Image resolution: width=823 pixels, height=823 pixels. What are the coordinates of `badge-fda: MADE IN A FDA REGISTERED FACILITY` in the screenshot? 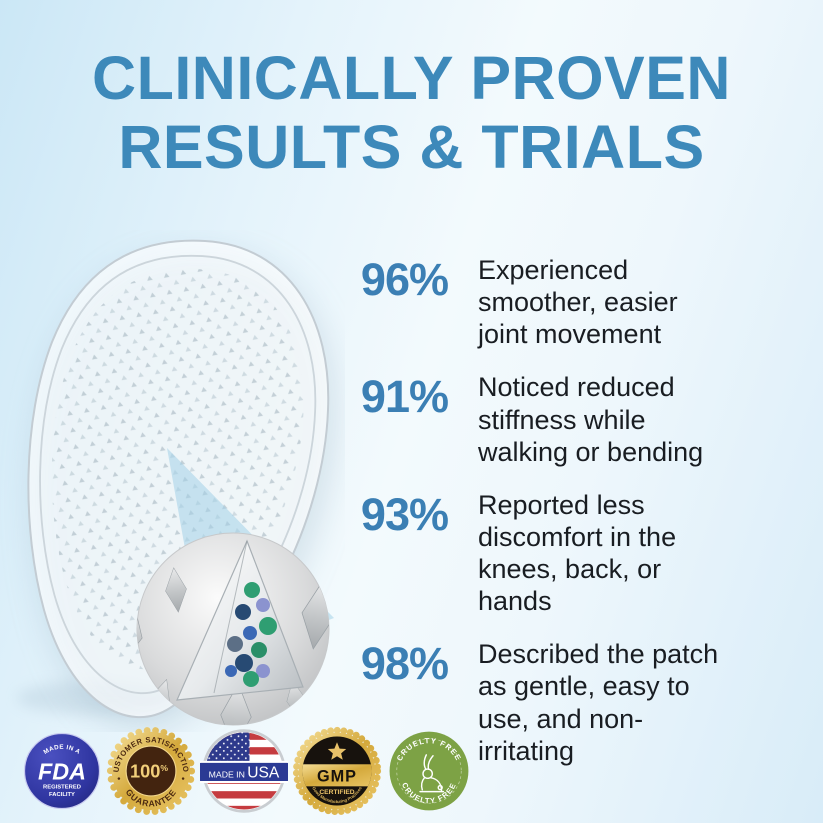 It's located at (62, 771).